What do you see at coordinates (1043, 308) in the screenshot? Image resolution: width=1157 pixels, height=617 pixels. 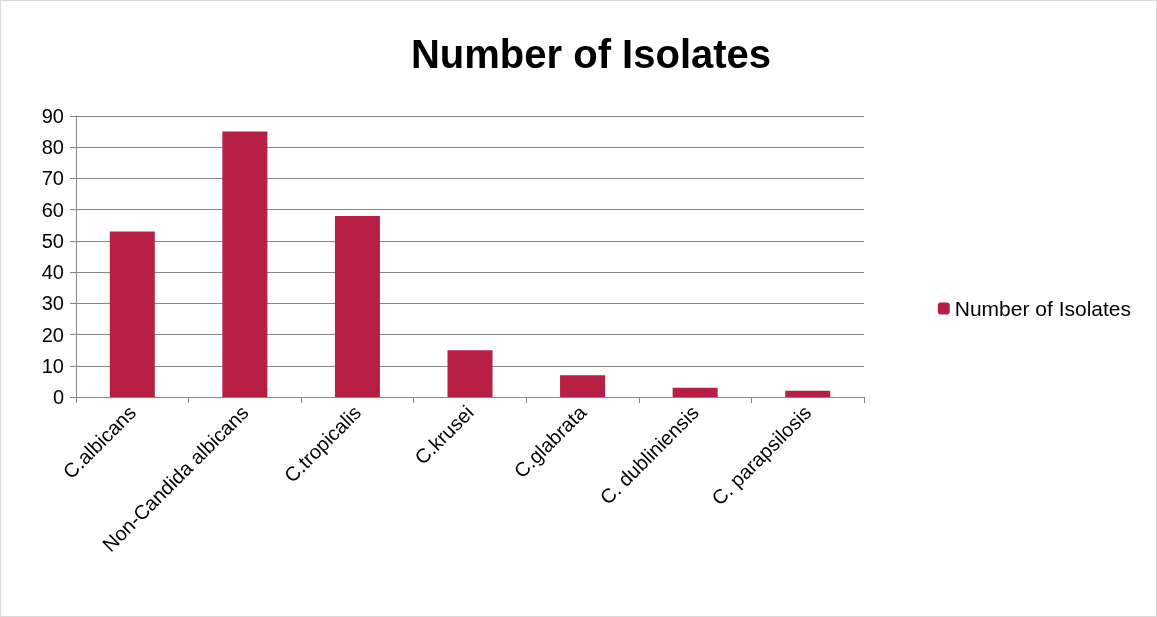 I see `legend-label: Number of Isolates` at bounding box center [1043, 308].